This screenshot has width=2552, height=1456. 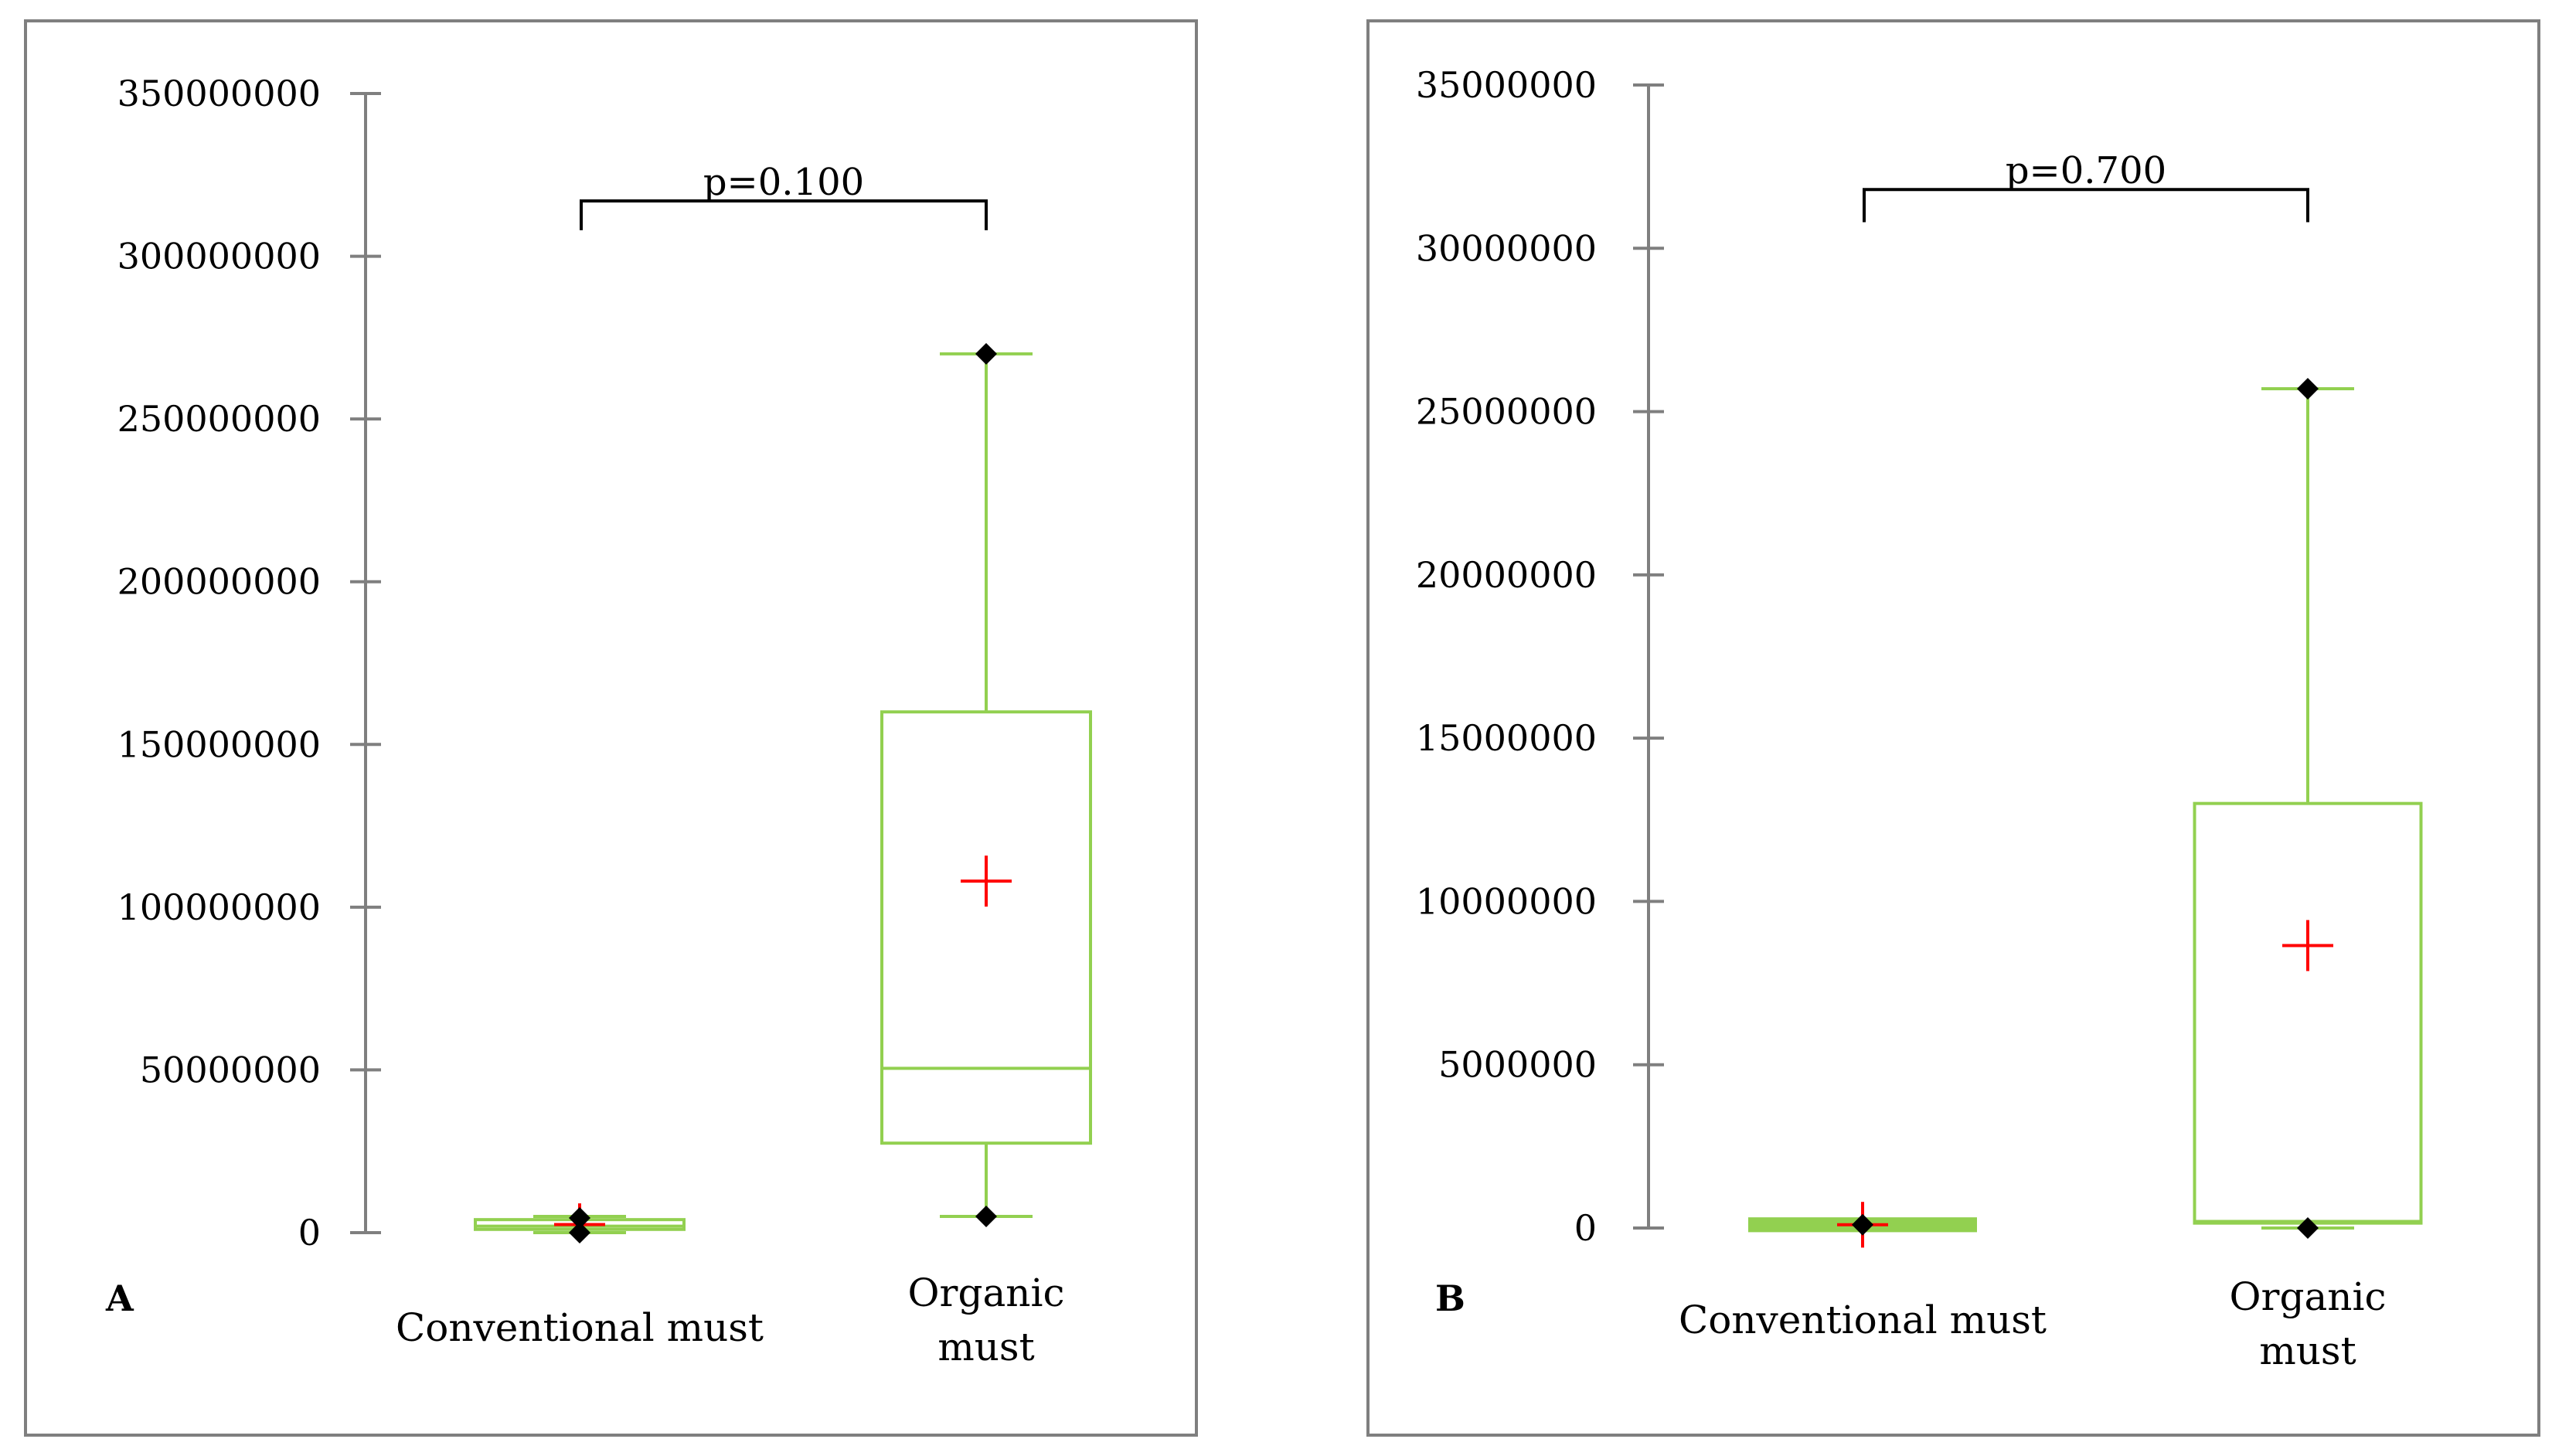 What do you see at coordinates (219, 582) in the screenshot?
I see `y-tick-label: 200000000` at bounding box center [219, 582].